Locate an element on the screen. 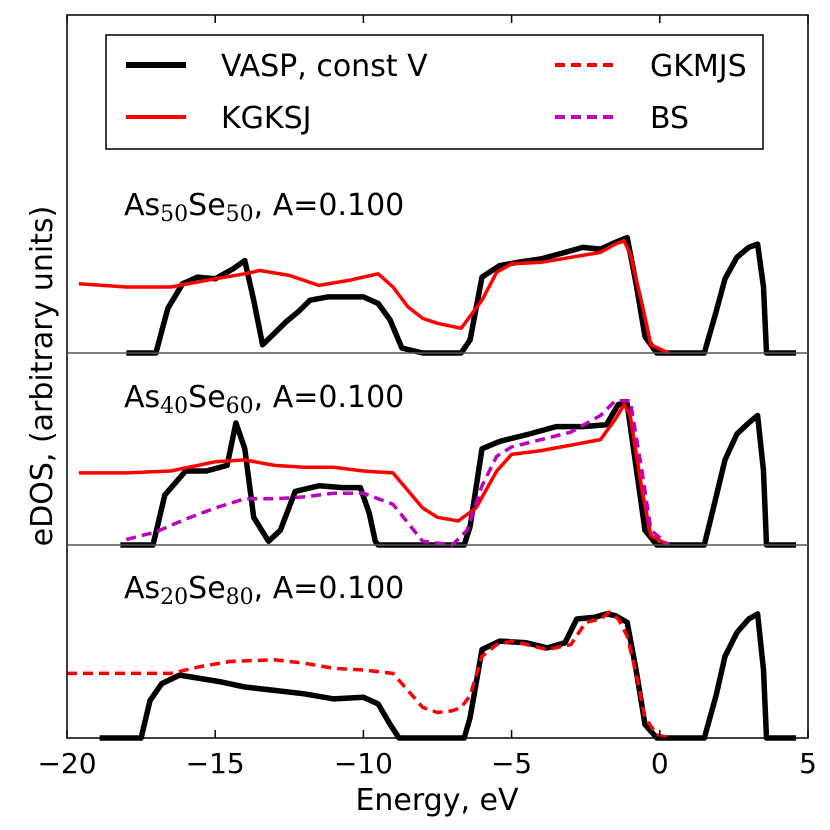 The image size is (830, 830). legend: VASP, const V KGKSJ GKMJS BS is located at coordinates (434, 92).